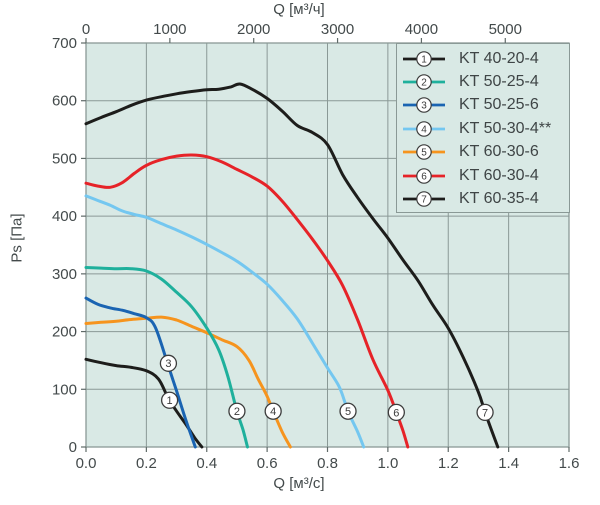 The width and height of the screenshot is (600, 505). I want to click on y-tick-label: 400, so click(64, 216).